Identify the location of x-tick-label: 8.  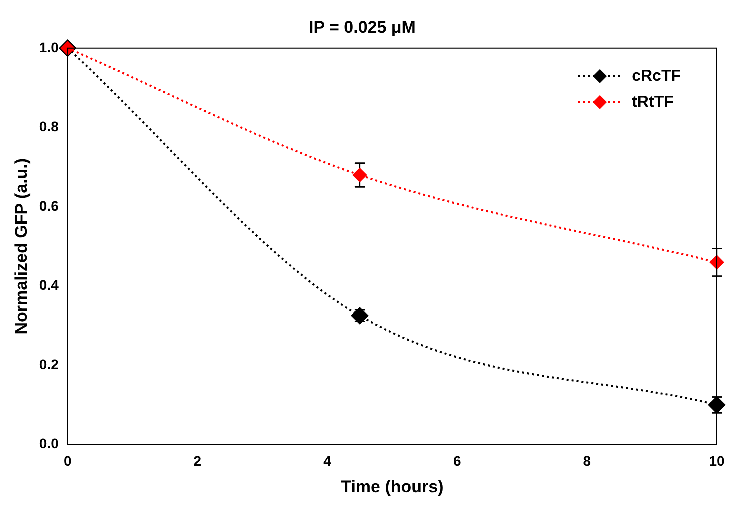
(587, 461).